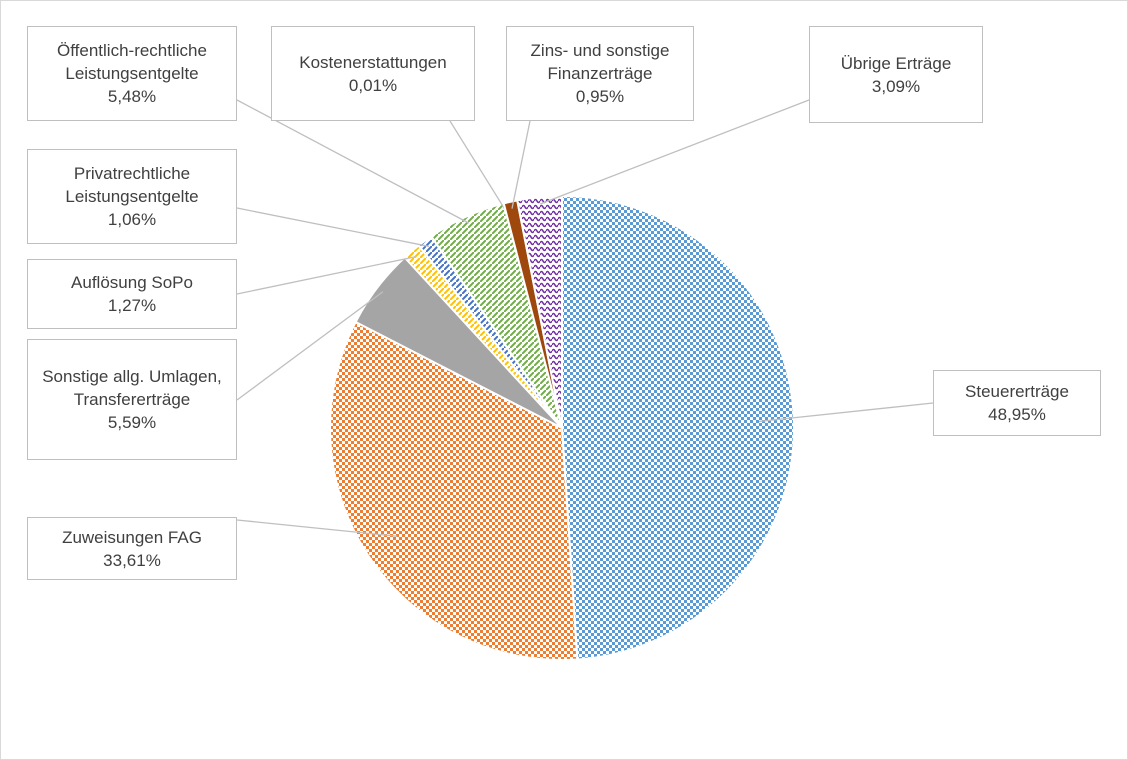 This screenshot has height=760, width=1128. I want to click on label-name: Privatrechtliche Leistungsentgelte, so click(132, 185).